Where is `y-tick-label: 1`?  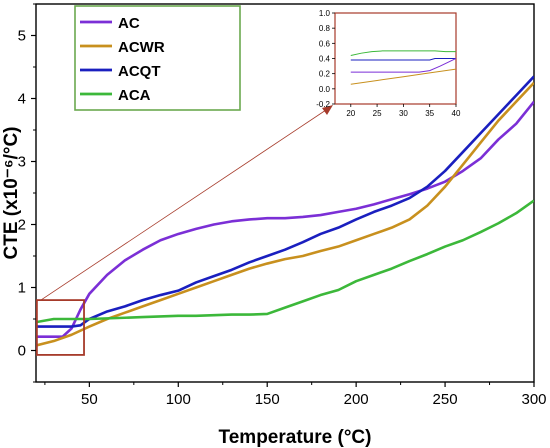 y-tick-label: 1 is located at coordinates (22, 288).